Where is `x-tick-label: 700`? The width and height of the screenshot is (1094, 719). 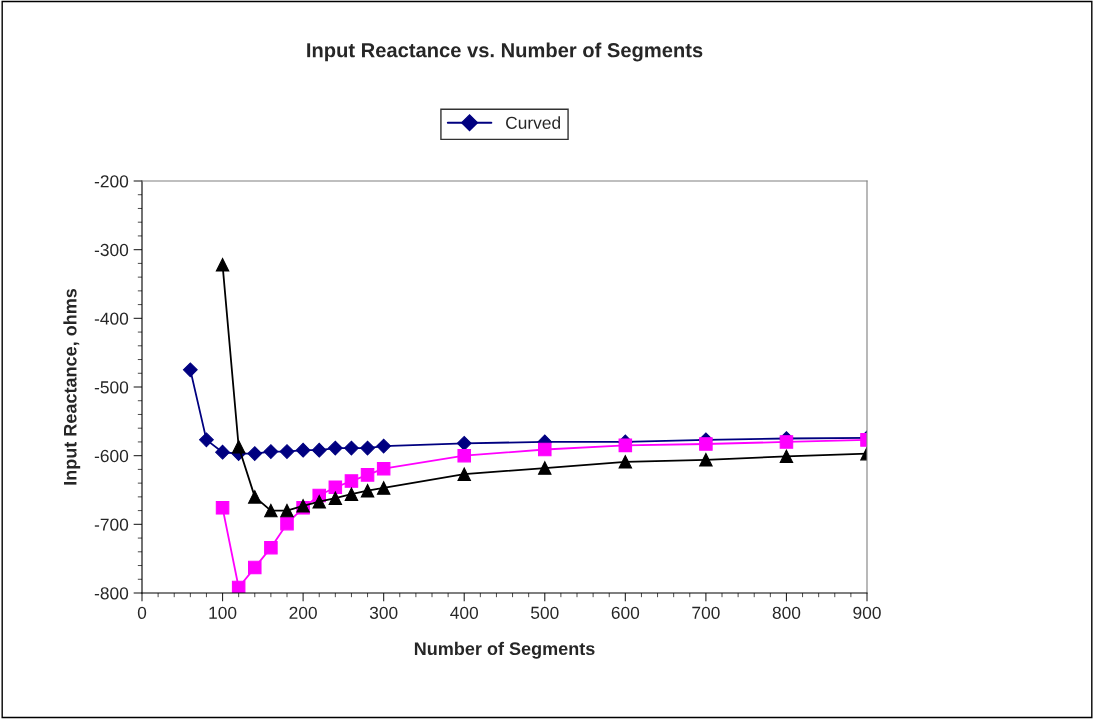 x-tick-label: 700 is located at coordinates (706, 612).